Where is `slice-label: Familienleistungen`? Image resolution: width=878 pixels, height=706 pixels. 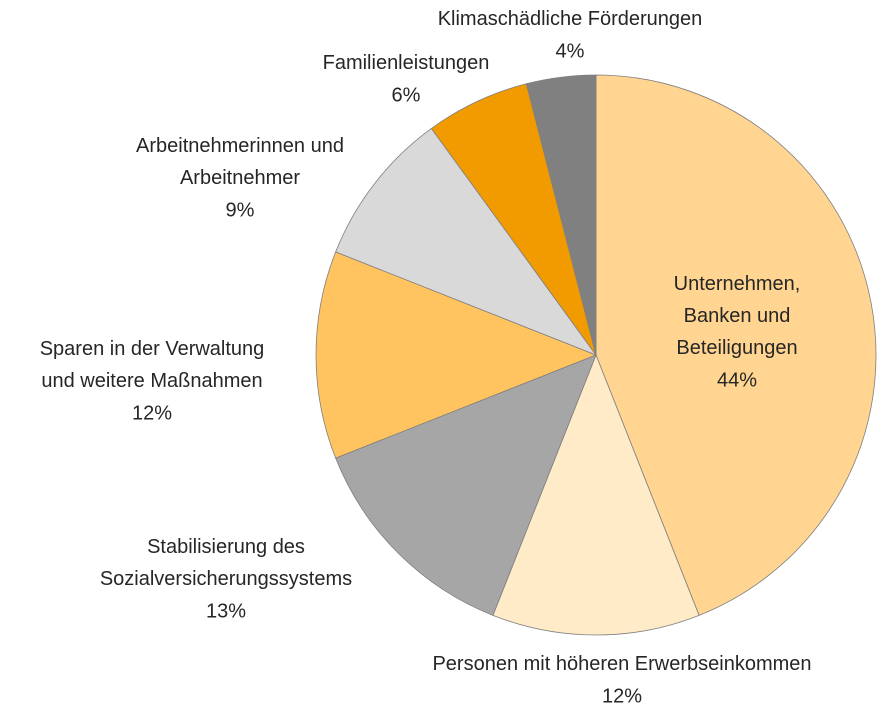
slice-label: Familienleistungen is located at coordinates (406, 63).